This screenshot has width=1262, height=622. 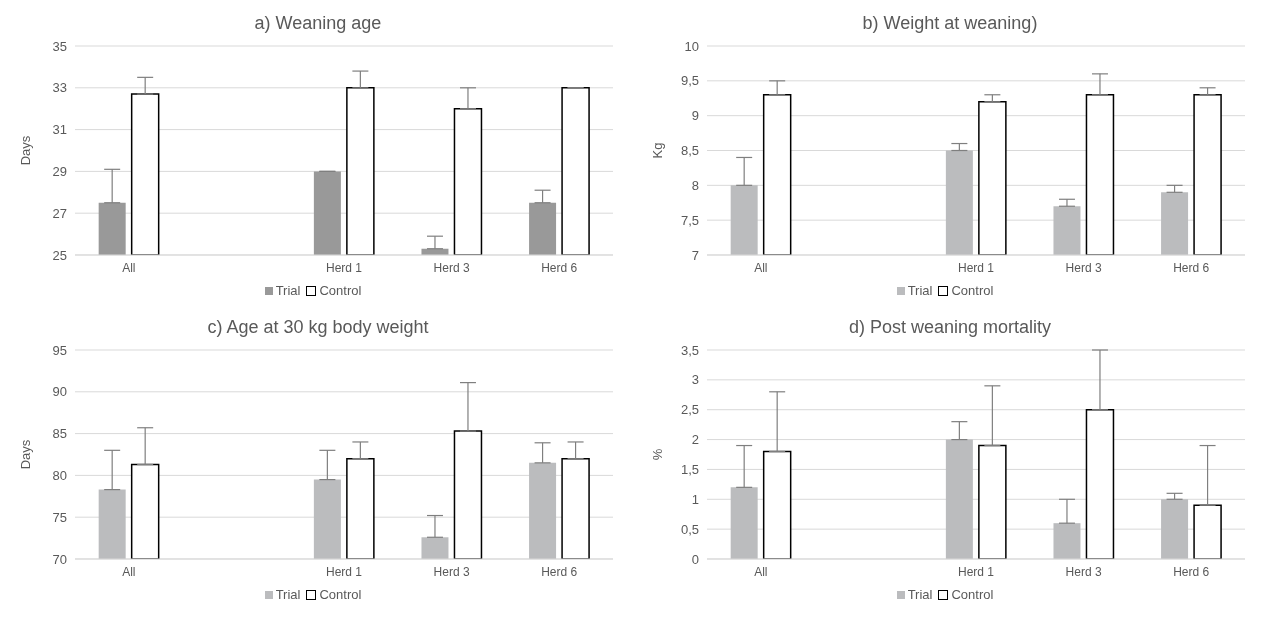 What do you see at coordinates (695, 559) in the screenshot?
I see `y-tick-label: 0` at bounding box center [695, 559].